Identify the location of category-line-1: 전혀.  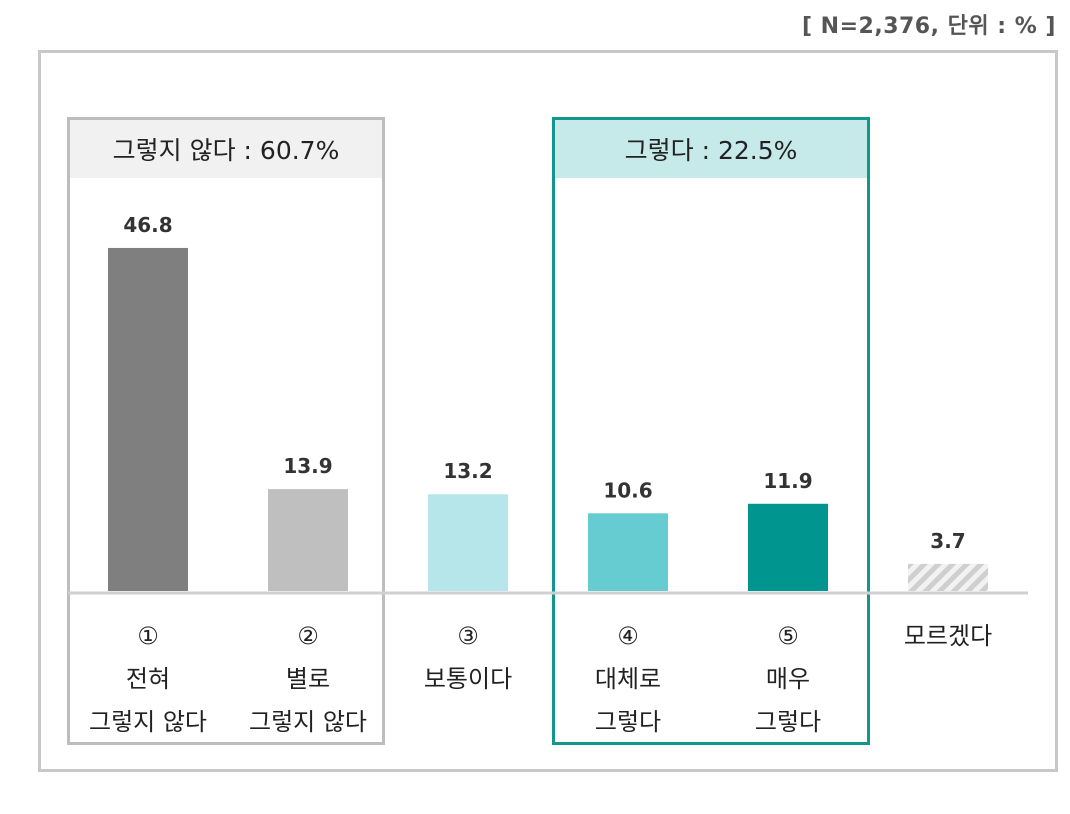
(148, 679).